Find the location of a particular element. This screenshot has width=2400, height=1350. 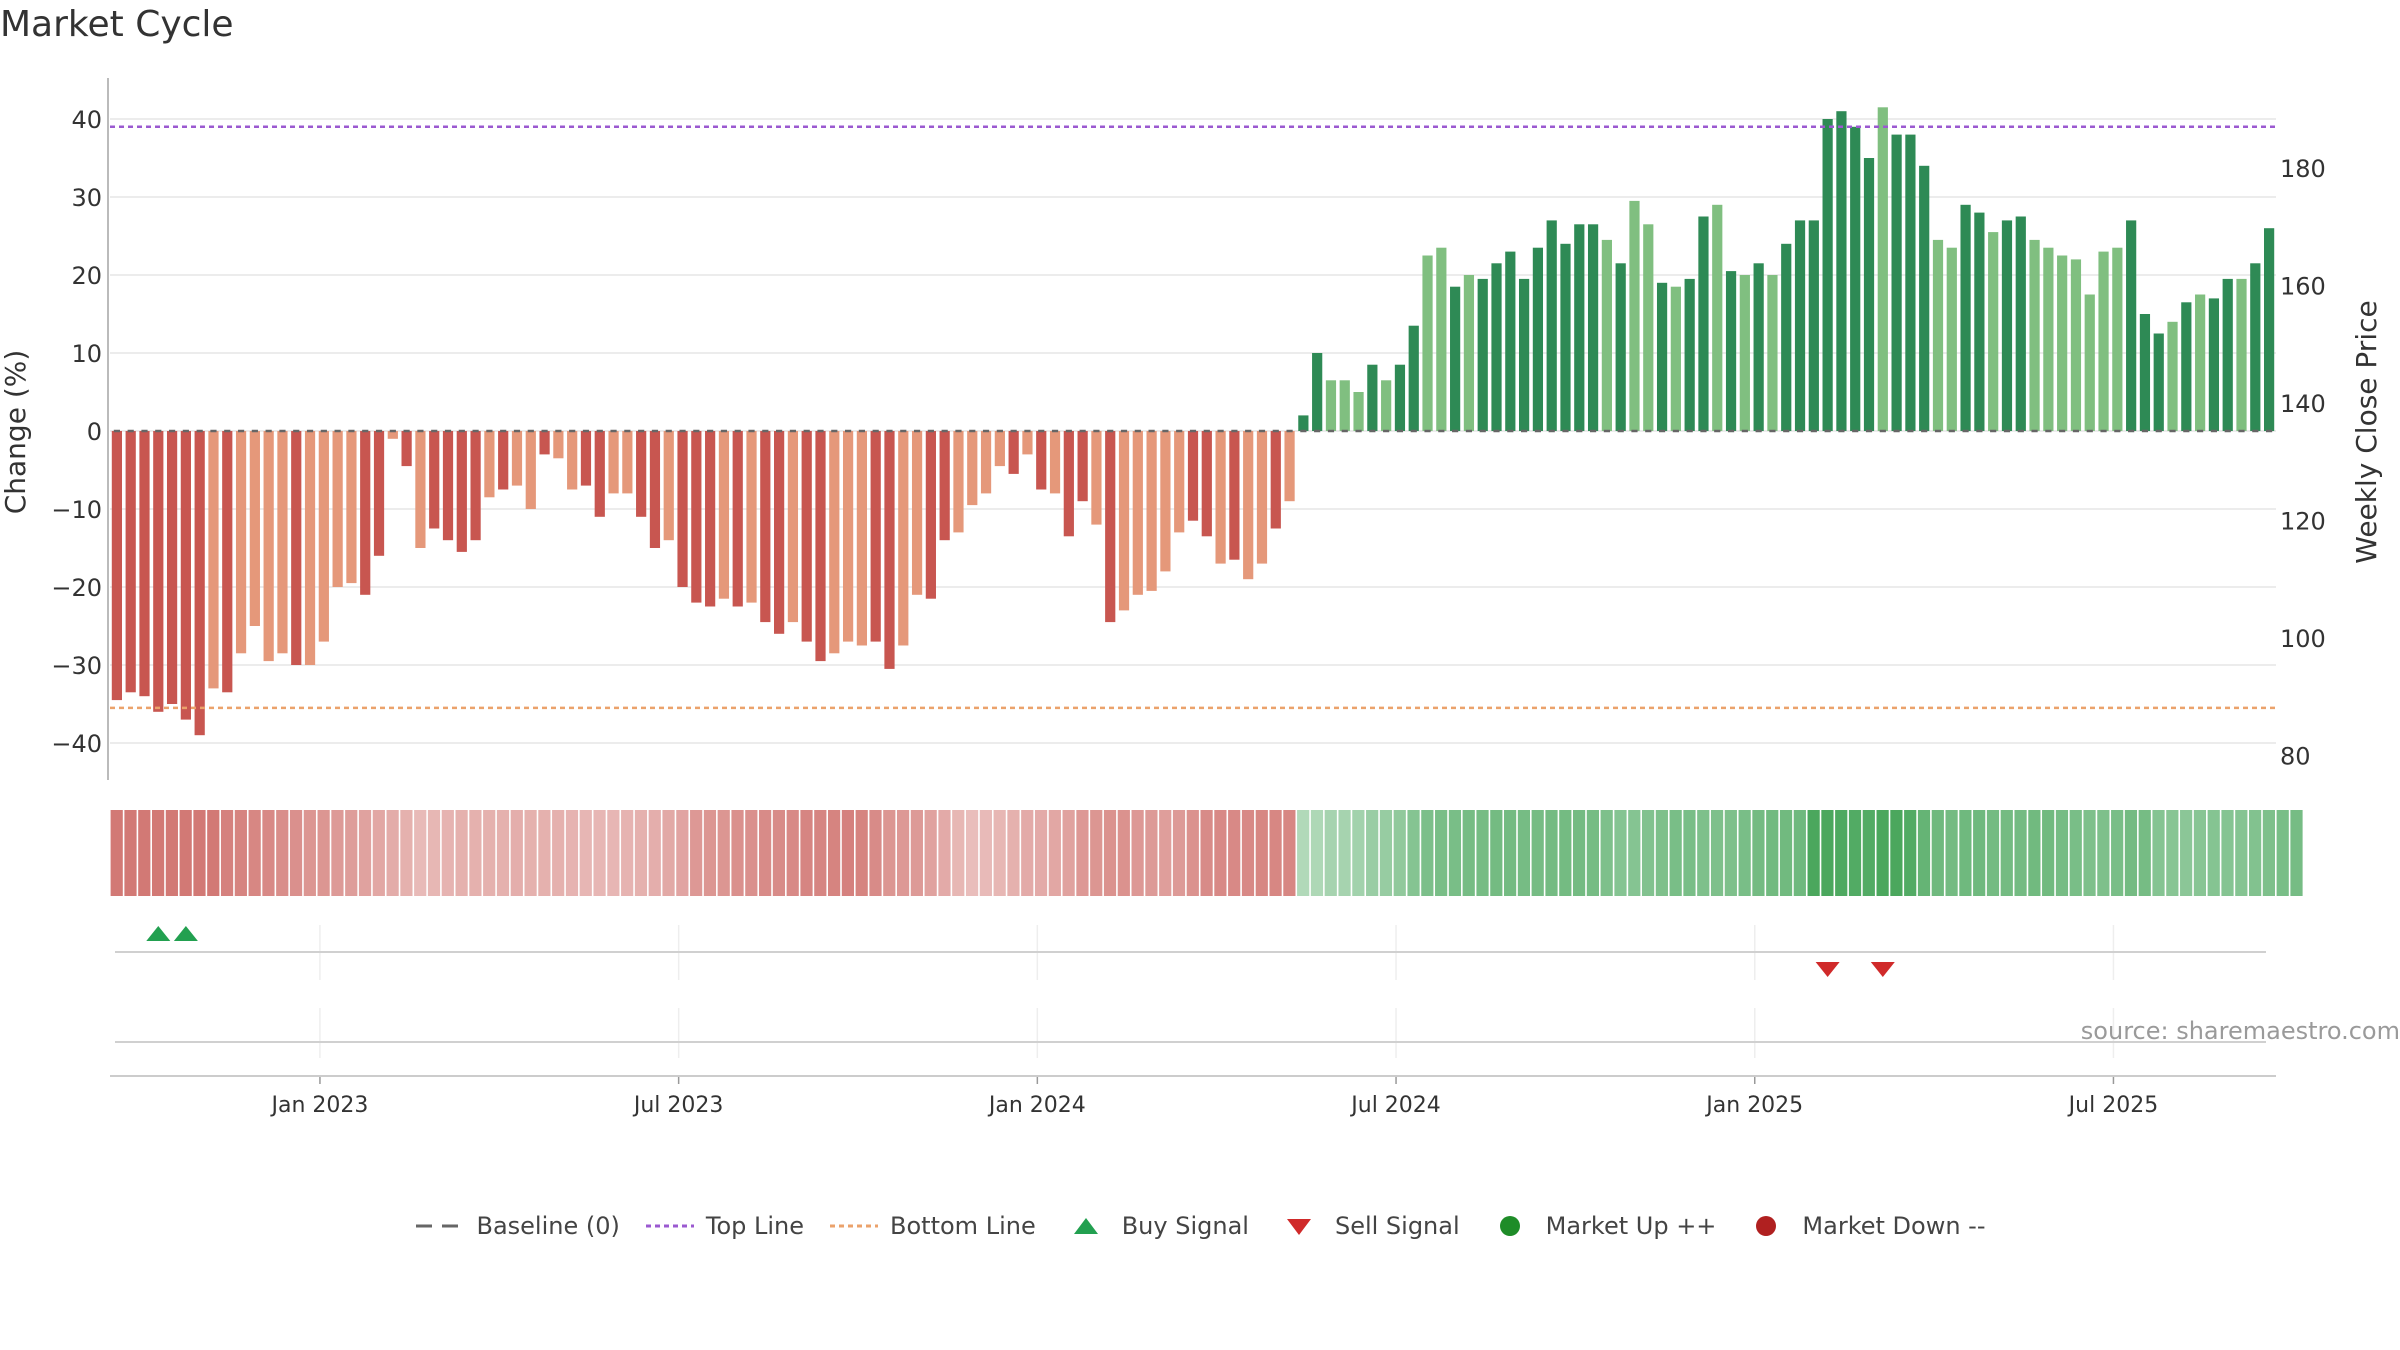

triangle-down-icon is located at coordinates (1299, 1226).